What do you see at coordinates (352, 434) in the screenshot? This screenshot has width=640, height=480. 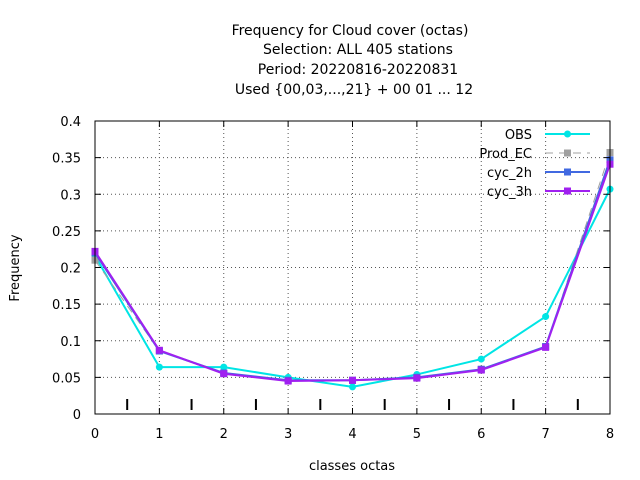 I see `x-tick-label: 4` at bounding box center [352, 434].